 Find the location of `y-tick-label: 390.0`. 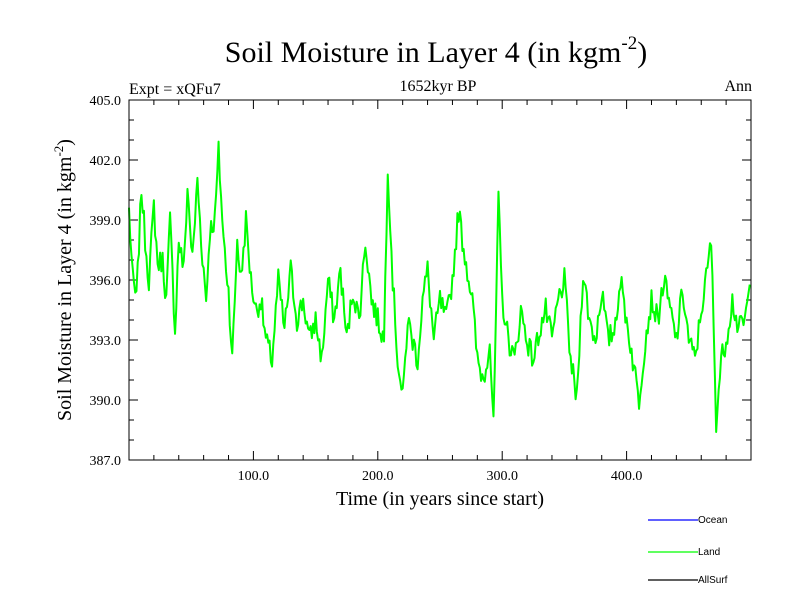

y-tick-label: 390.0 is located at coordinates (106, 401).